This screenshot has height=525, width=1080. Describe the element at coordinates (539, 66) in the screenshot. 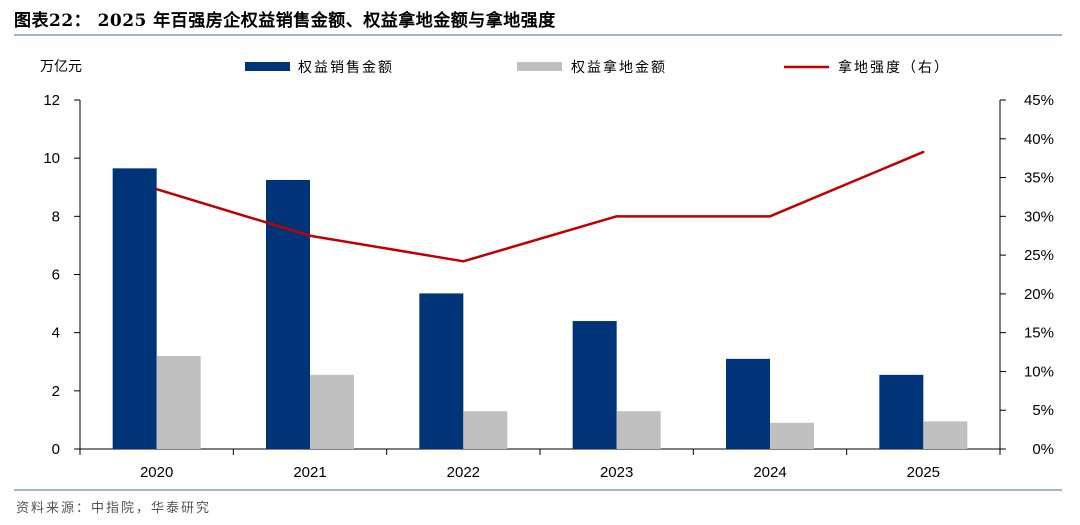

I see `legend-swatch-equity-land` at that location.